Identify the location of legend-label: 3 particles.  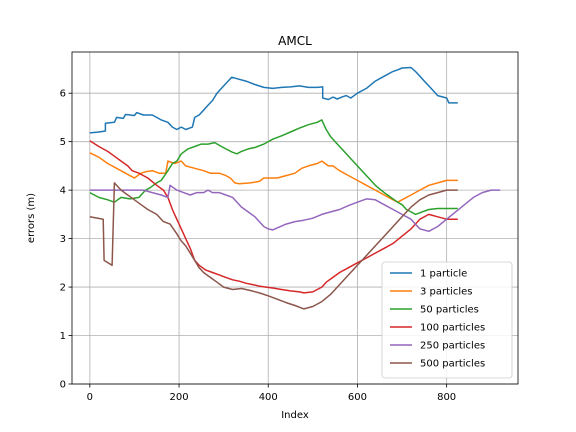
(446, 292).